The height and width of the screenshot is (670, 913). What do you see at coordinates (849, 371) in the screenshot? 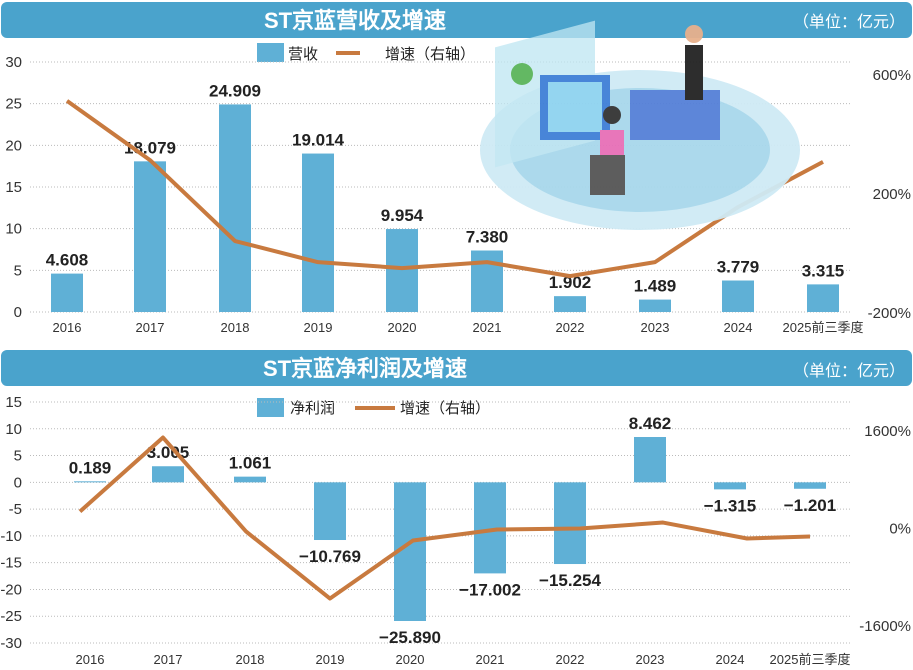
I see `chart2-unit: （单位：亿元）` at bounding box center [849, 371].